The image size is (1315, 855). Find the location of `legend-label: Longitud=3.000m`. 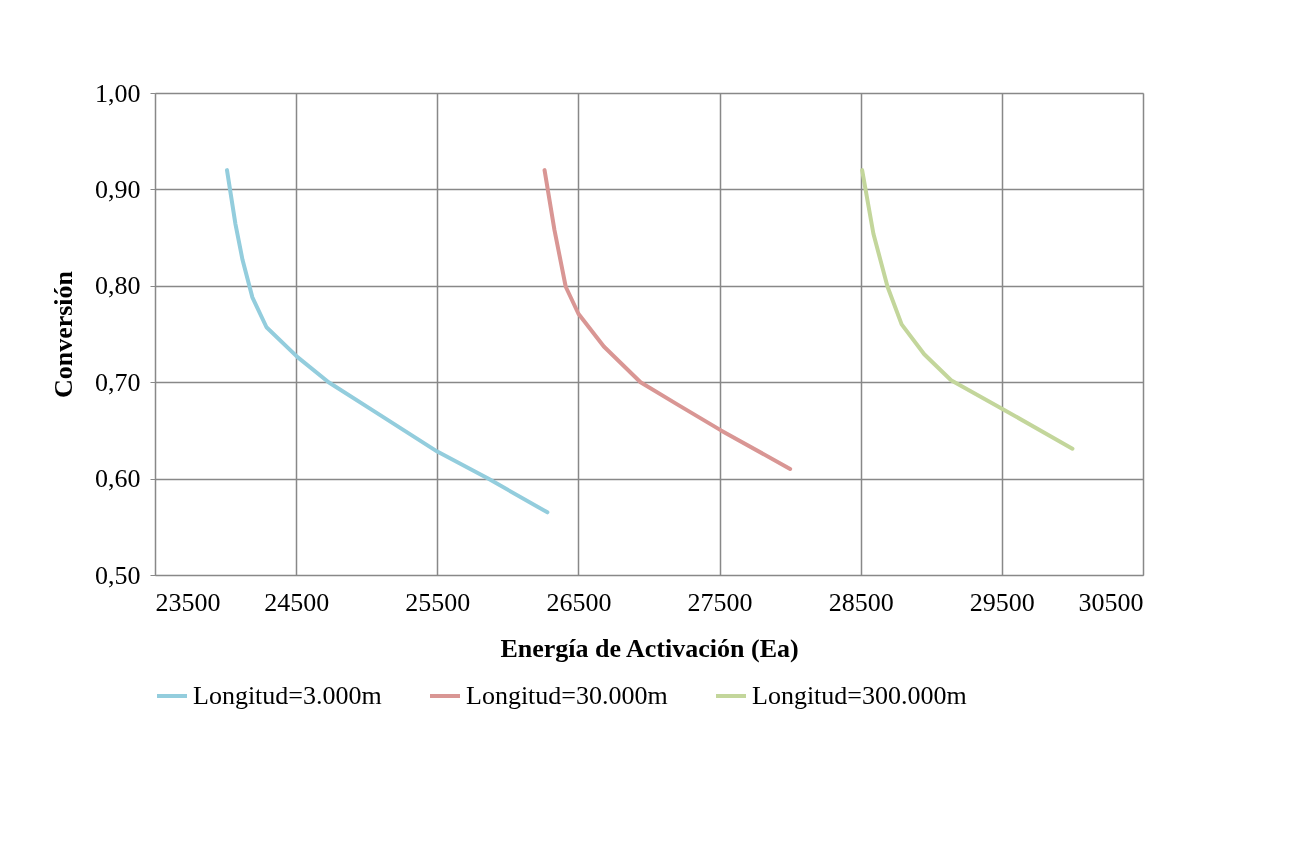

legend-label: Longitud=3.000m is located at coordinates (287, 695).